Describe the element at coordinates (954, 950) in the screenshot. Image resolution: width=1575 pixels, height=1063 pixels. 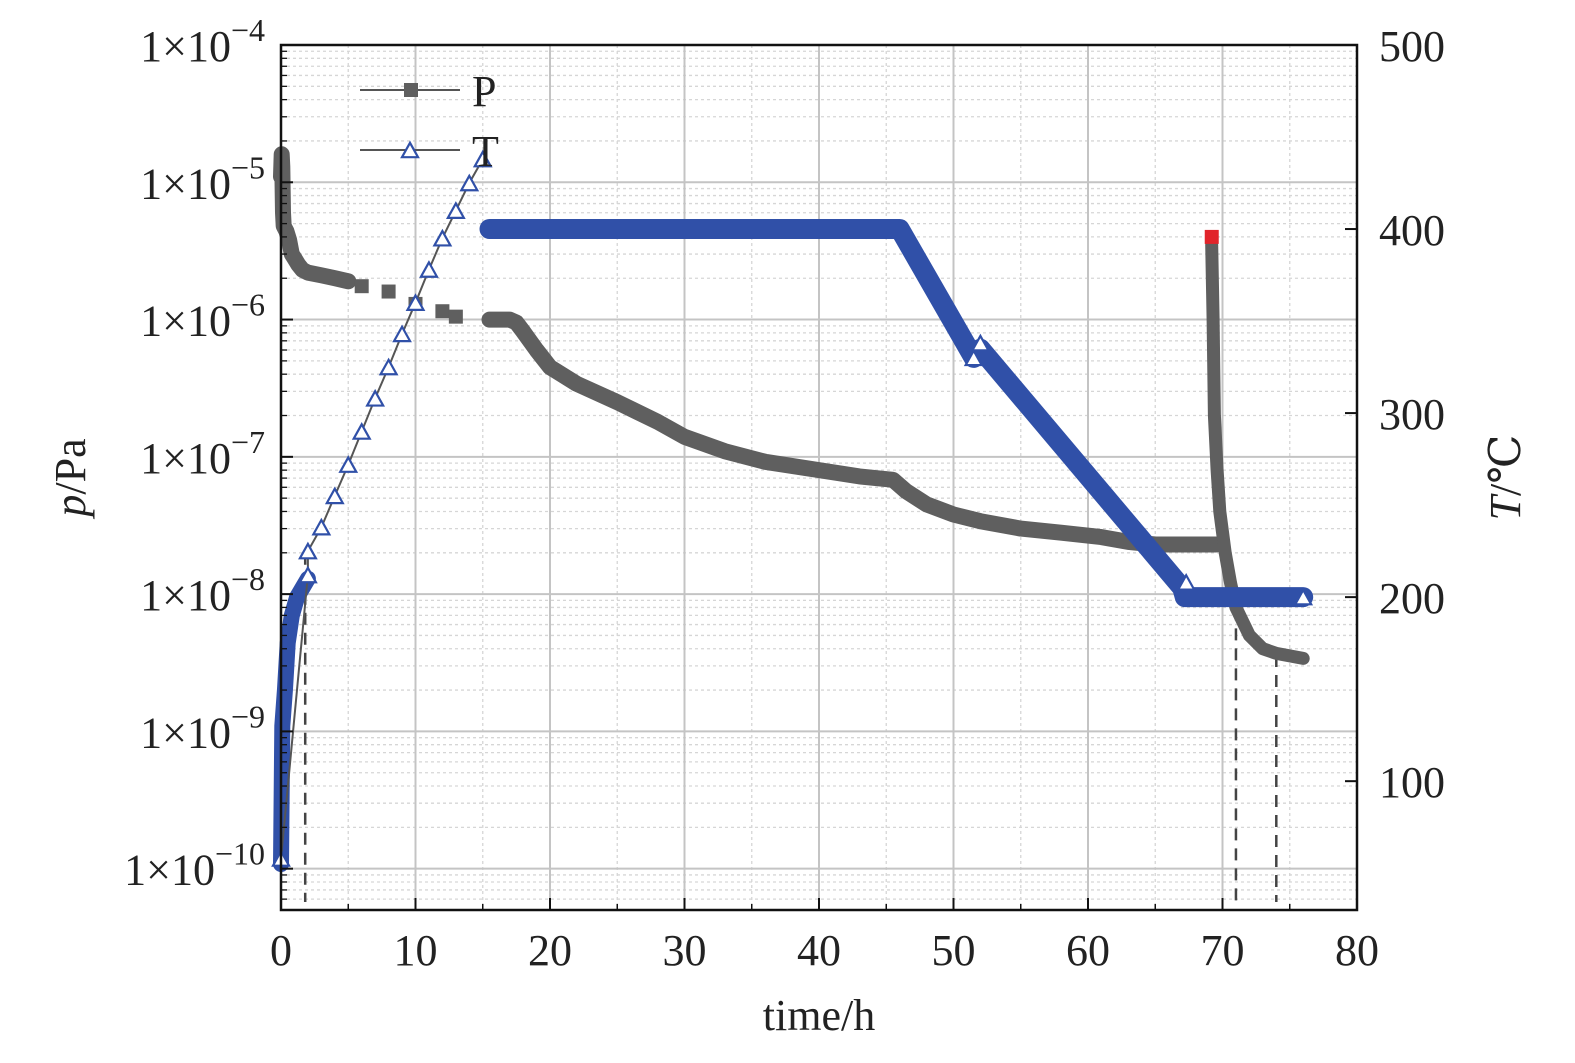
I see `x-tick-label: 50` at that location.